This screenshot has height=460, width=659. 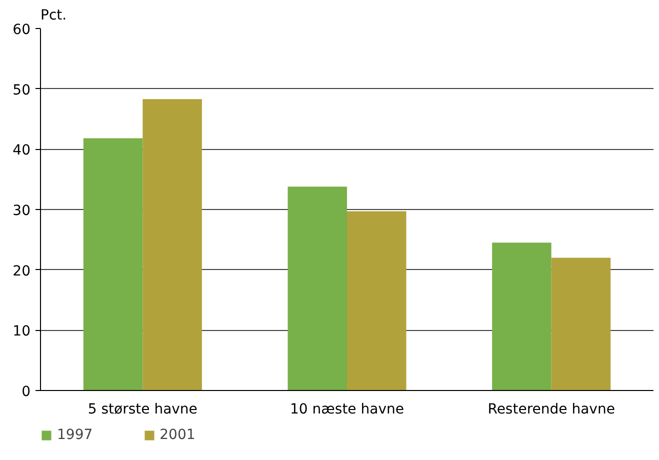 I want to click on y-tick-label: 0, so click(x=26, y=392).